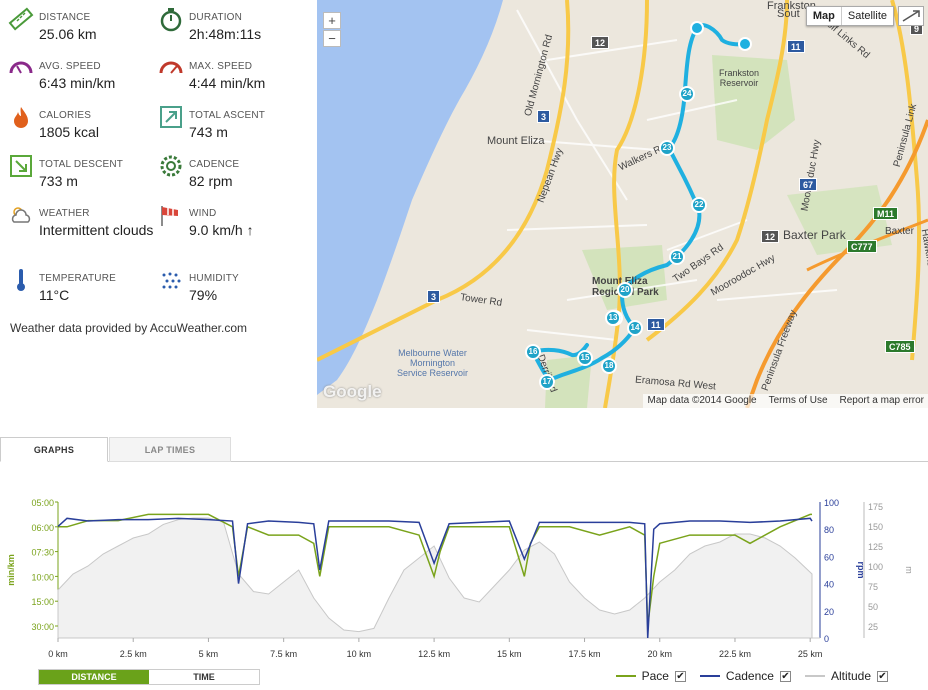  Describe the element at coordinates (21, 215) in the screenshot. I see `cloud-sun-icon` at that location.